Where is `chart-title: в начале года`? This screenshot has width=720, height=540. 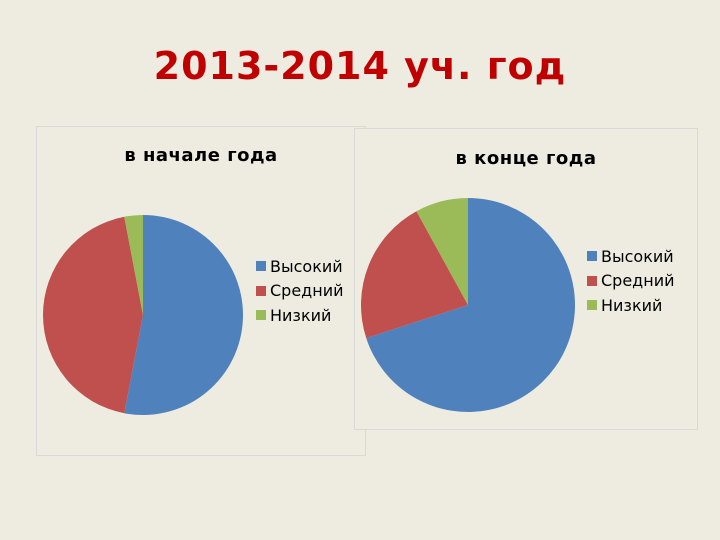
chart-title: в начале года is located at coordinates (201, 155).